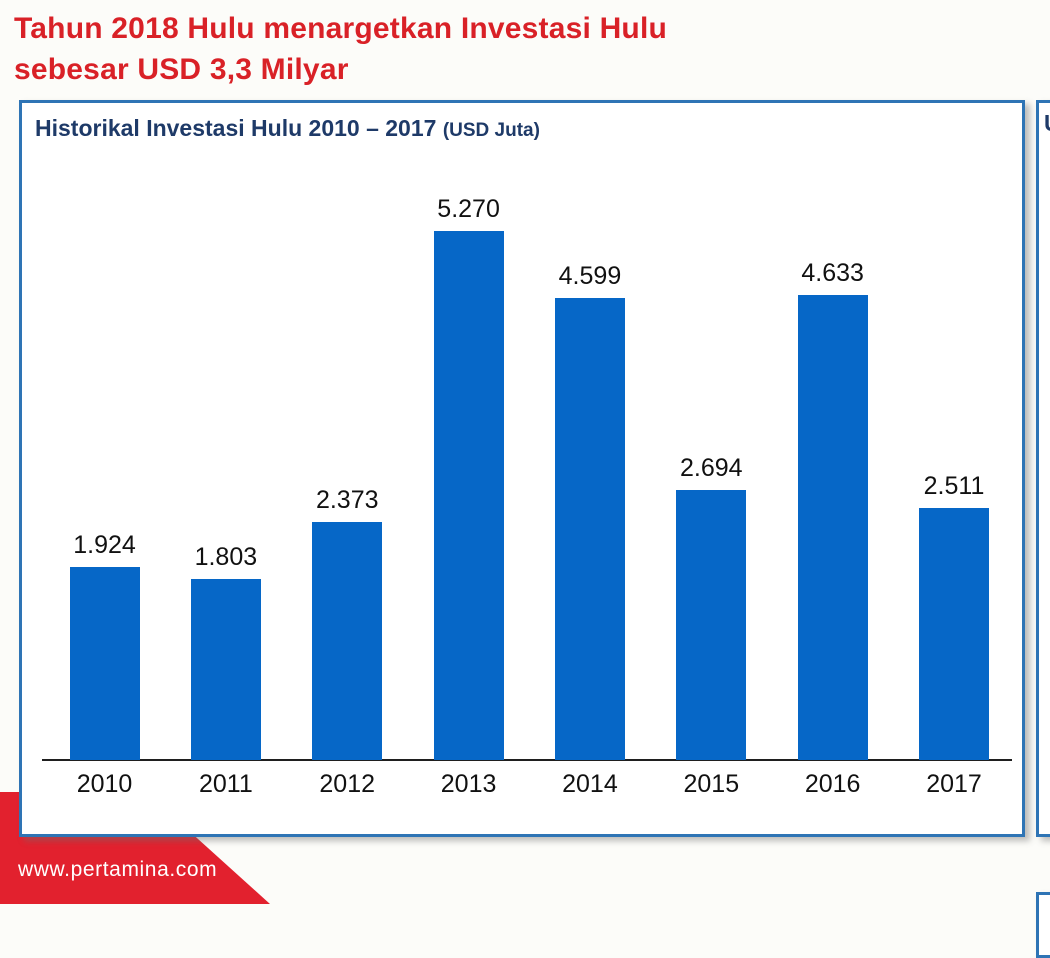 Image resolution: width=1050 pixels, height=958 pixels. I want to click on x-axis-label-2016: 2016, so click(832, 784).